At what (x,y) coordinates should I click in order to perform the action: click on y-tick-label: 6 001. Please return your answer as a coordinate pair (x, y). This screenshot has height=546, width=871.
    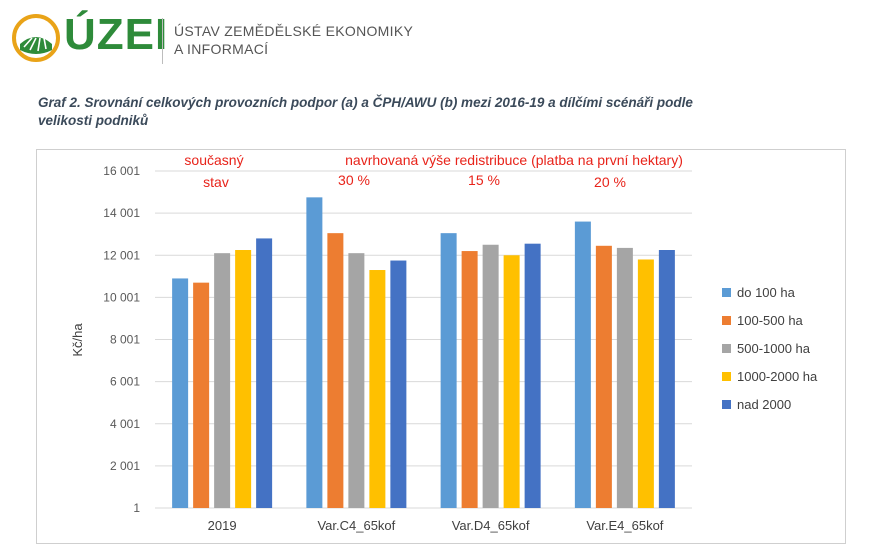
    Looking at the image, I should click on (125, 382).